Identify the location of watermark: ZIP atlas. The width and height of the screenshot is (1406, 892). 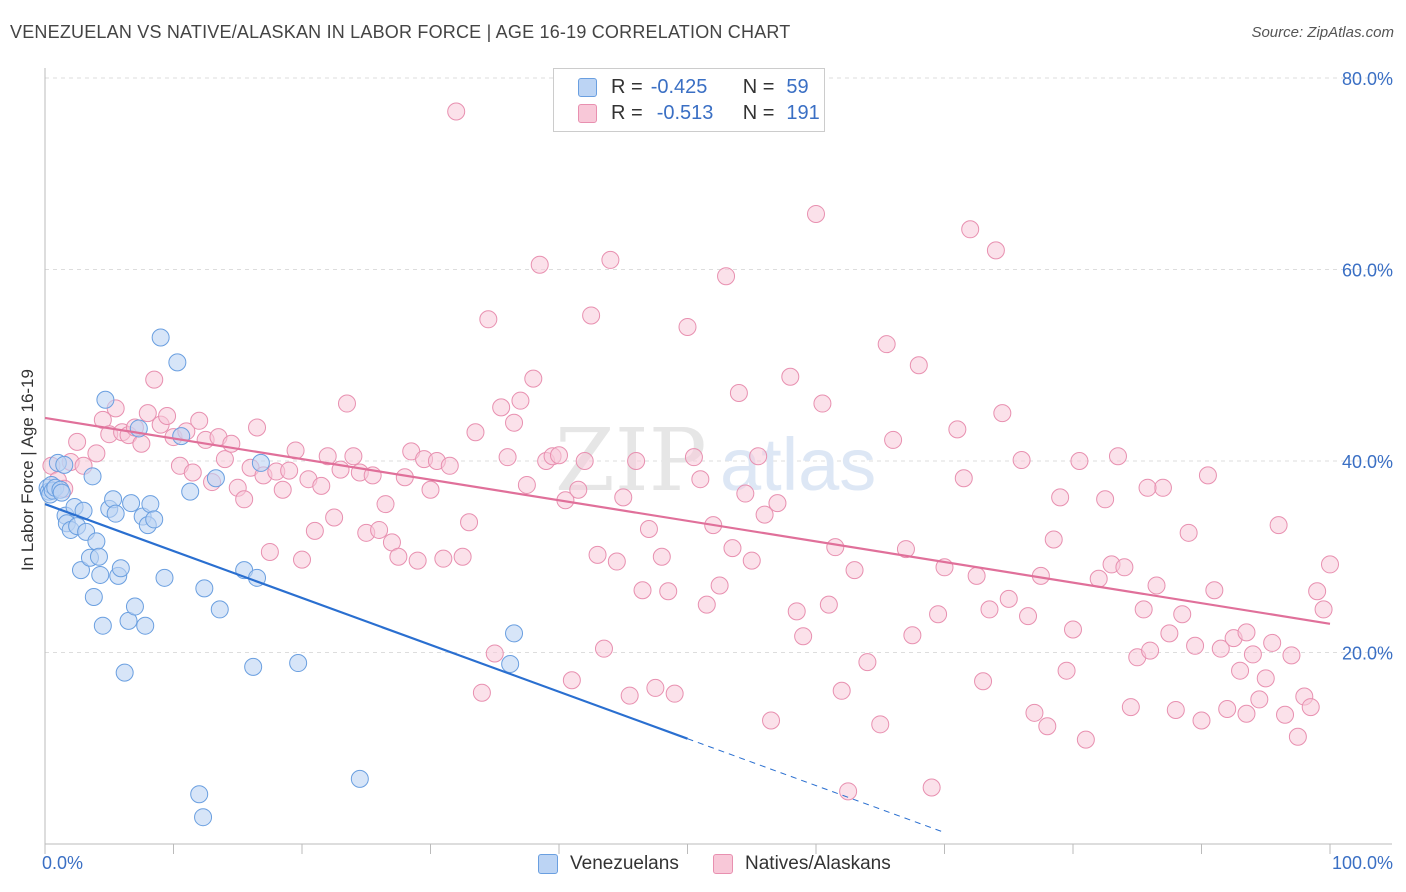
(715, 461).